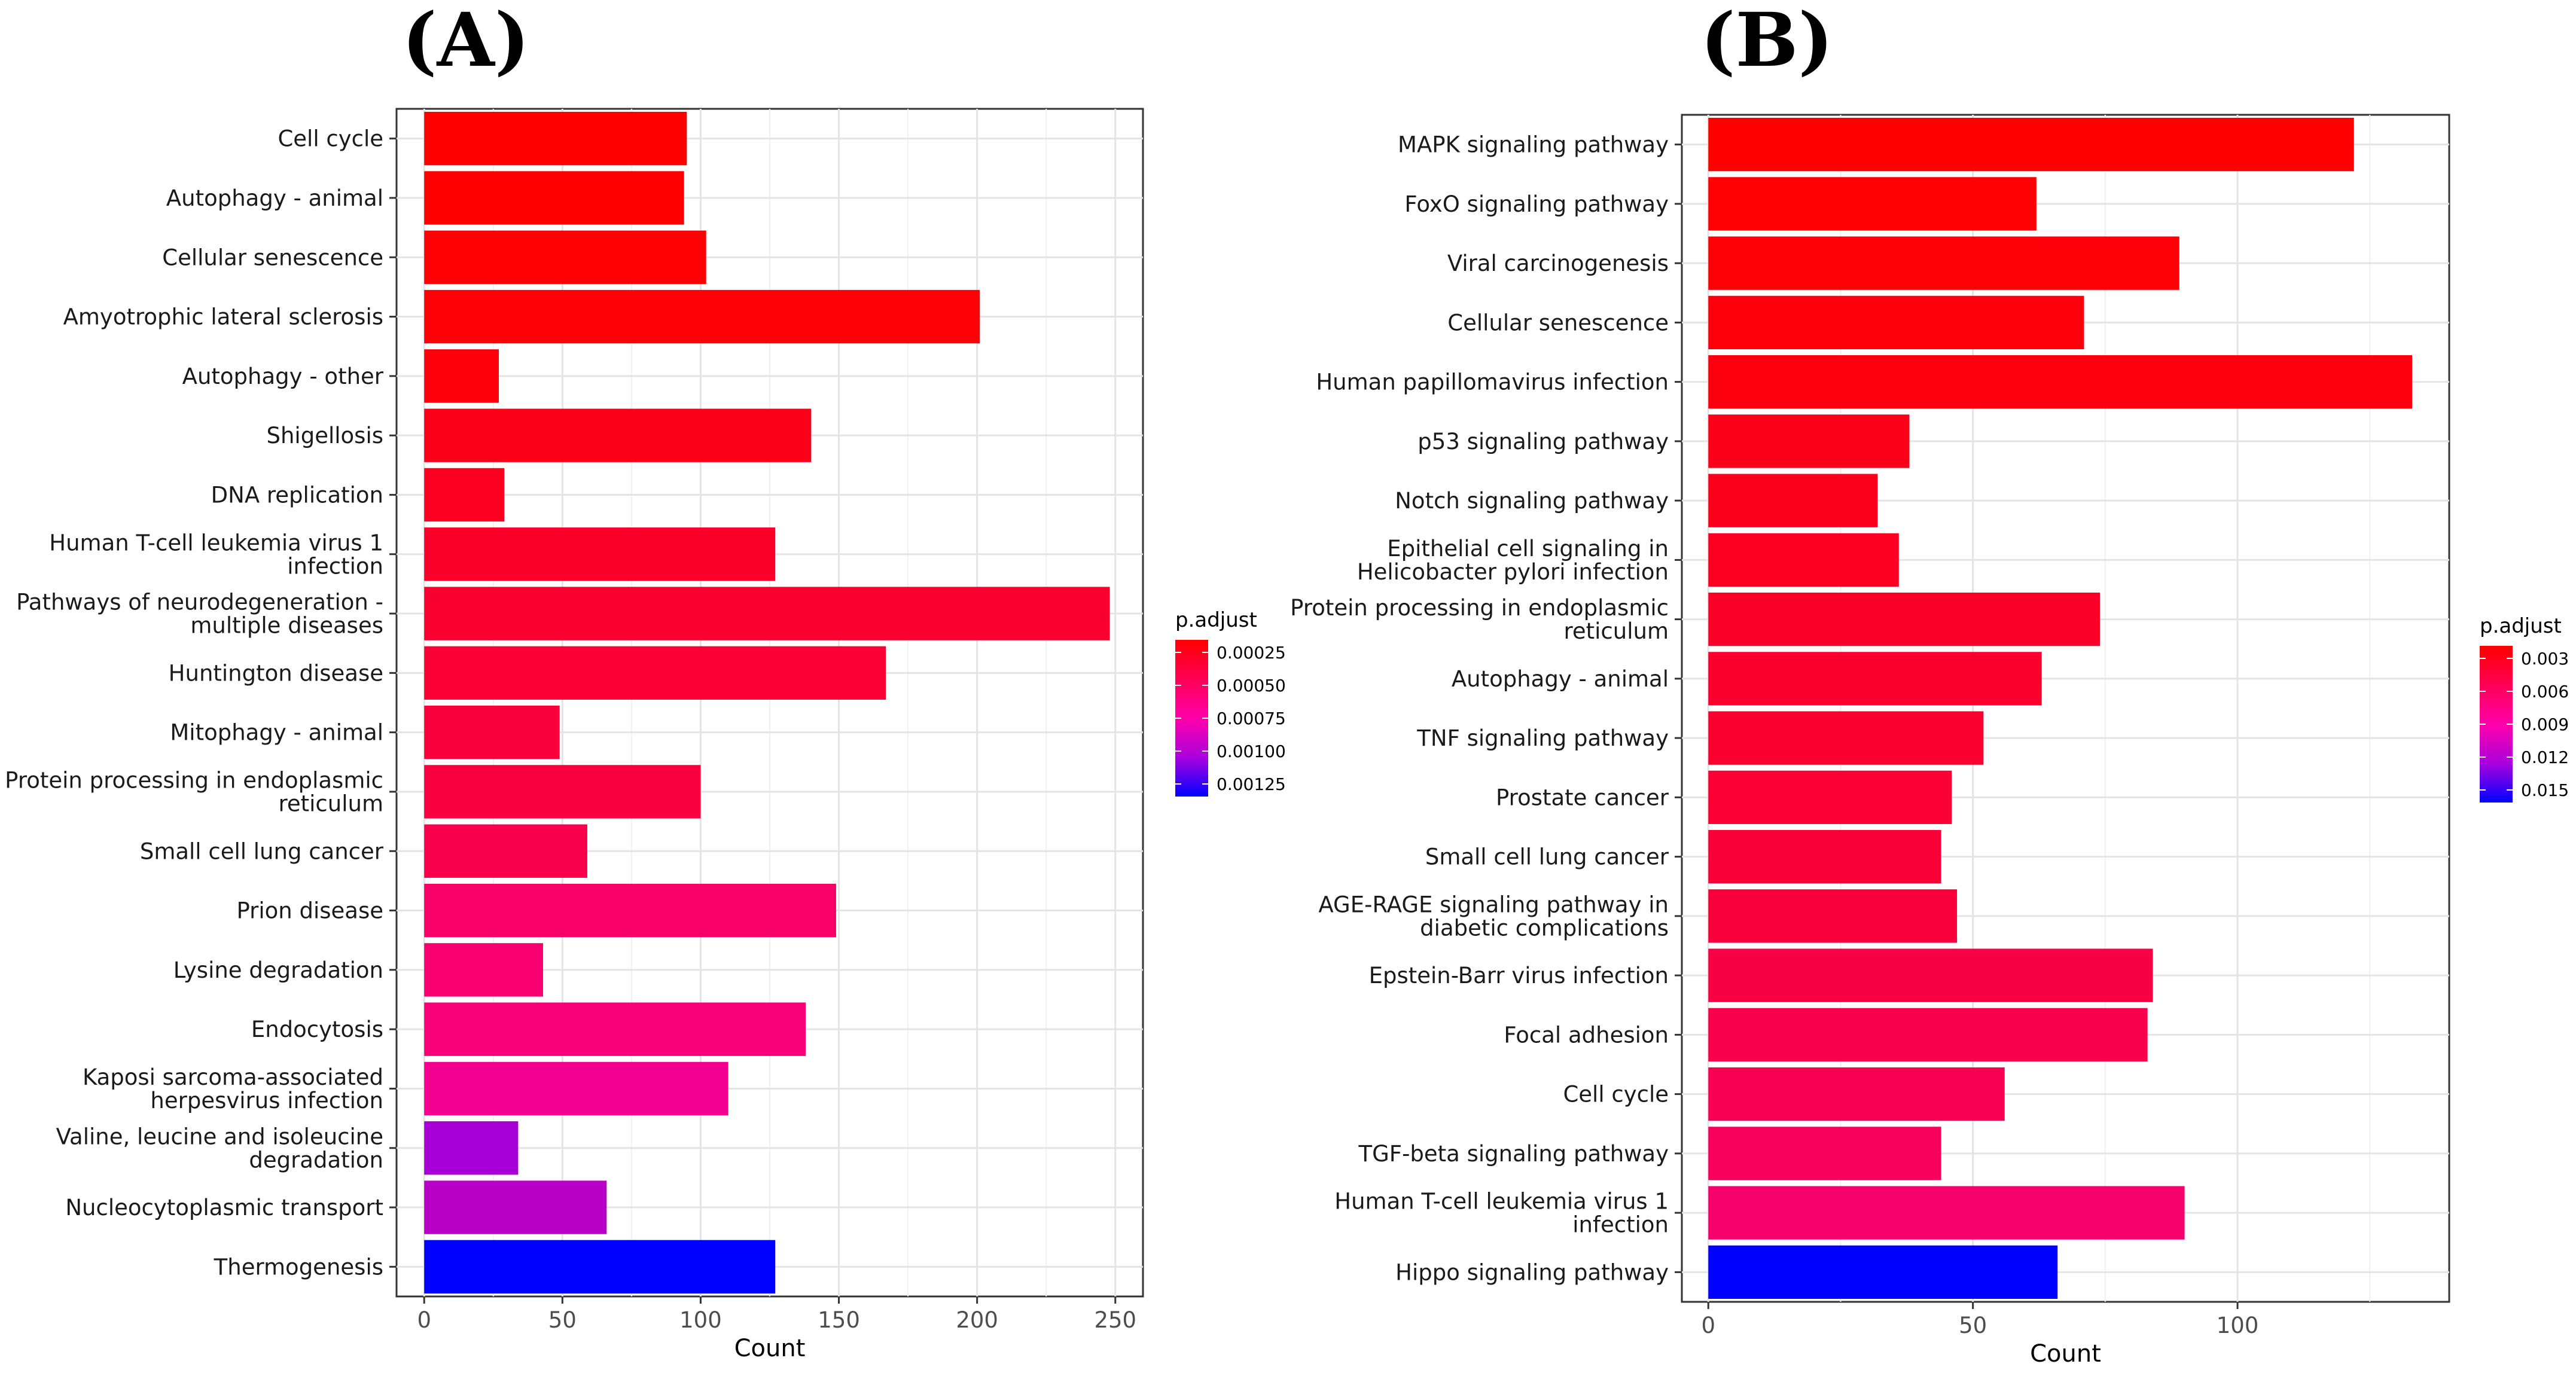  Describe the element at coordinates (1587, 1035) in the screenshot. I see `category-label: Focal adhesion` at that location.